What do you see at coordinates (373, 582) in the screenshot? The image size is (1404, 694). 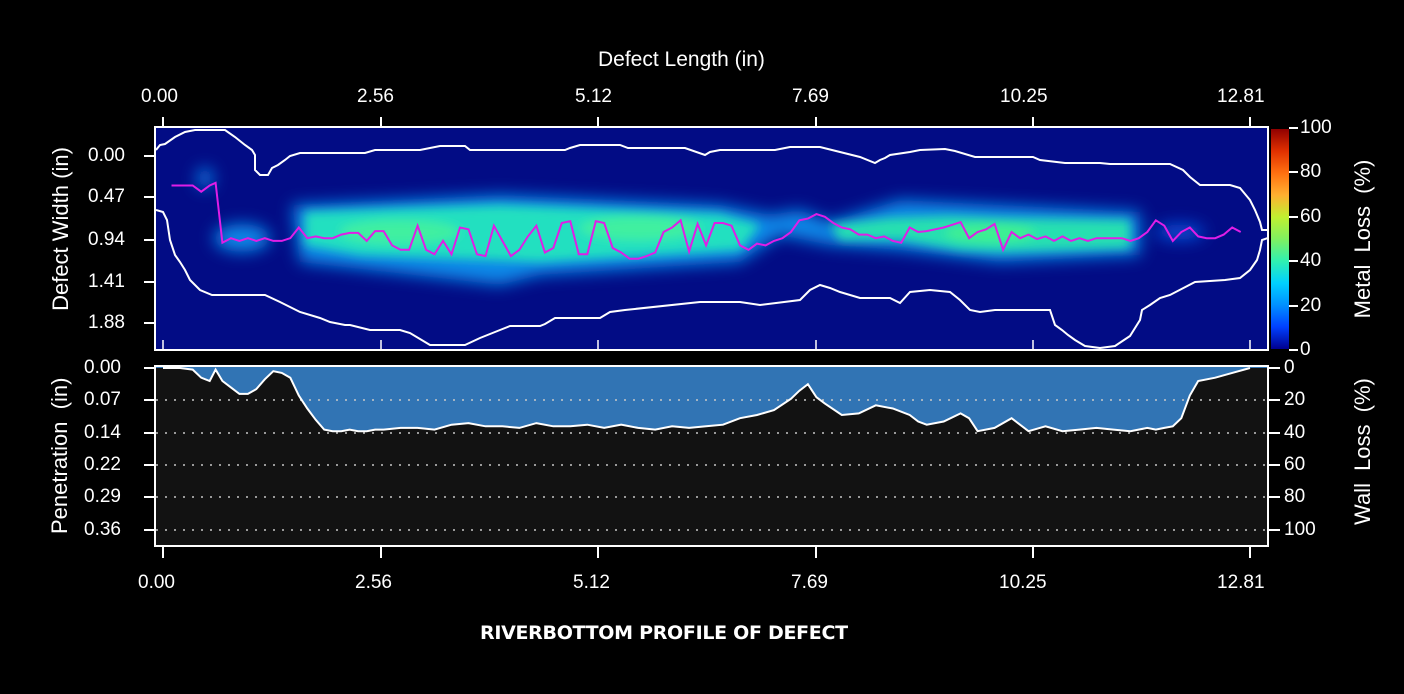 I see `bottom-tick-1: 2.56` at bounding box center [373, 582].